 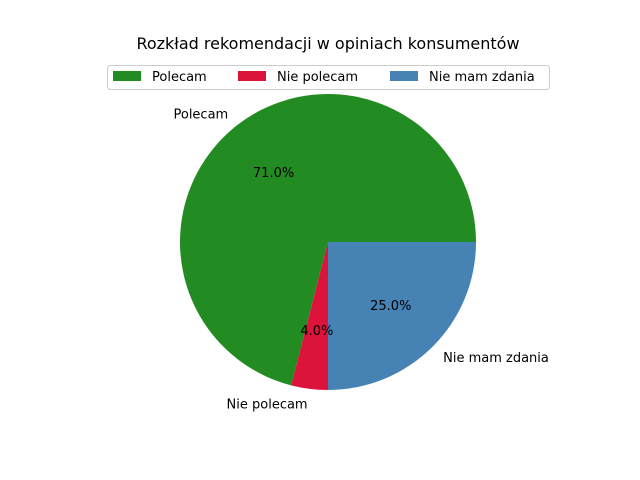 What do you see at coordinates (200, 114) in the screenshot?
I see `slice-label: Polecam` at bounding box center [200, 114].